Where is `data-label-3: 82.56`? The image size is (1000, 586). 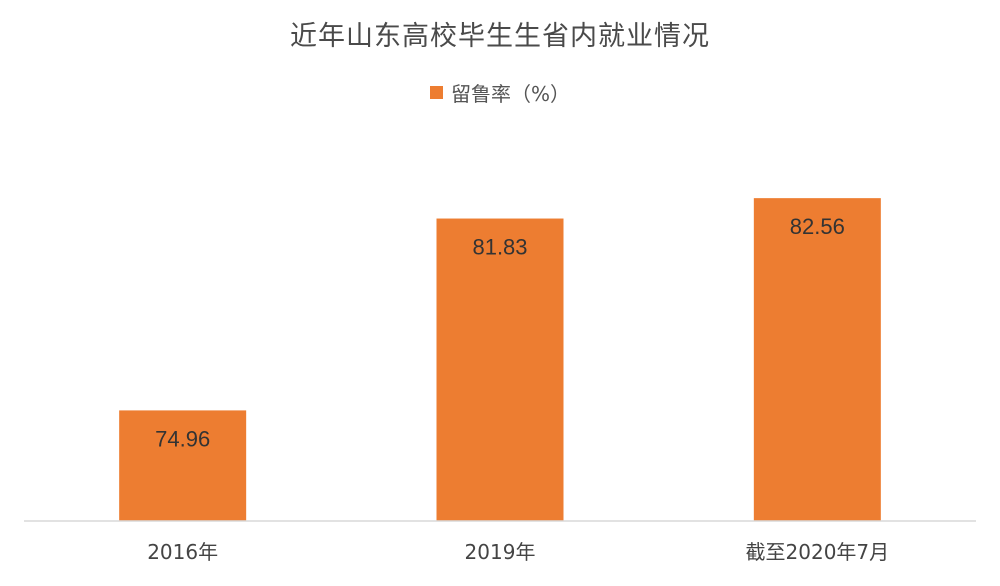
data-label-3: 82.56 is located at coordinates (817, 226).